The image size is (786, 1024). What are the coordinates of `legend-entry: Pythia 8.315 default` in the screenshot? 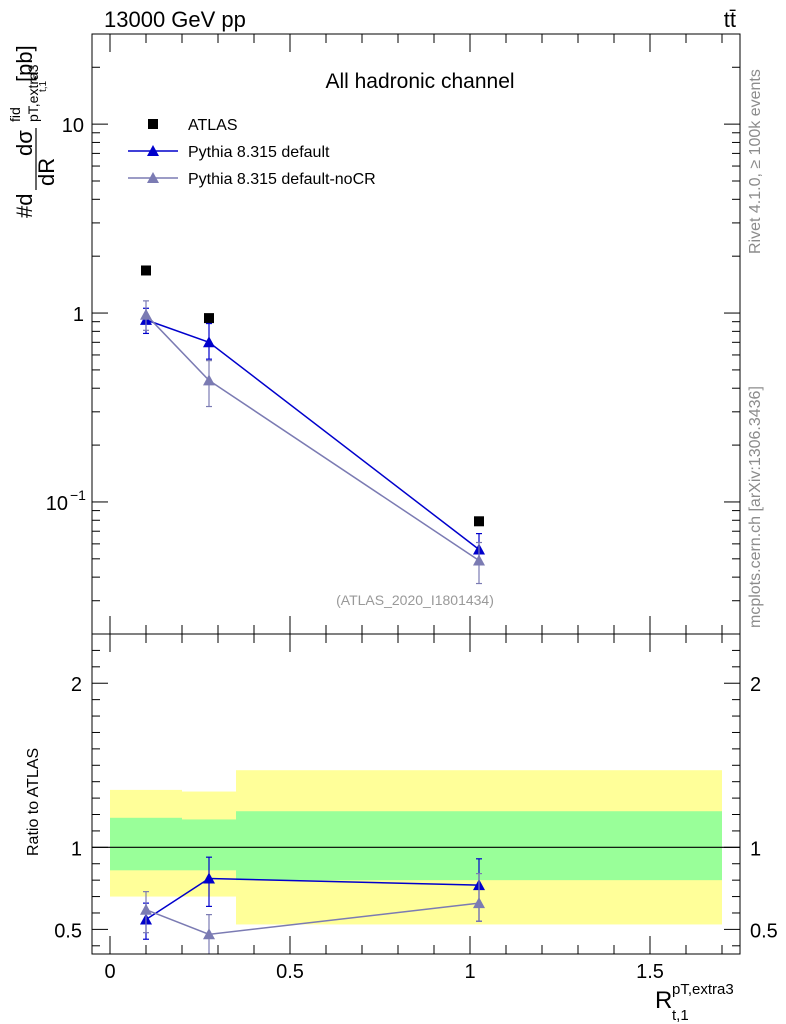 It's located at (229, 152).